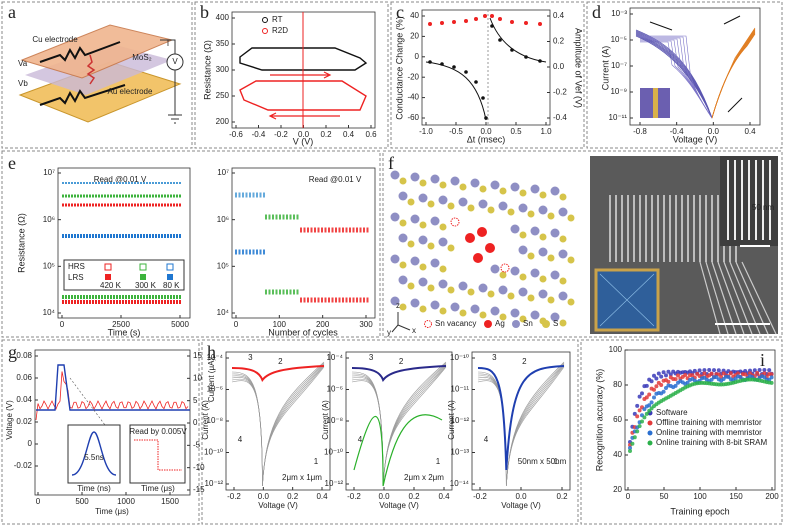 The width and height of the screenshot is (785, 527). I want to click on y-tick-label: 15, so click(197, 355).